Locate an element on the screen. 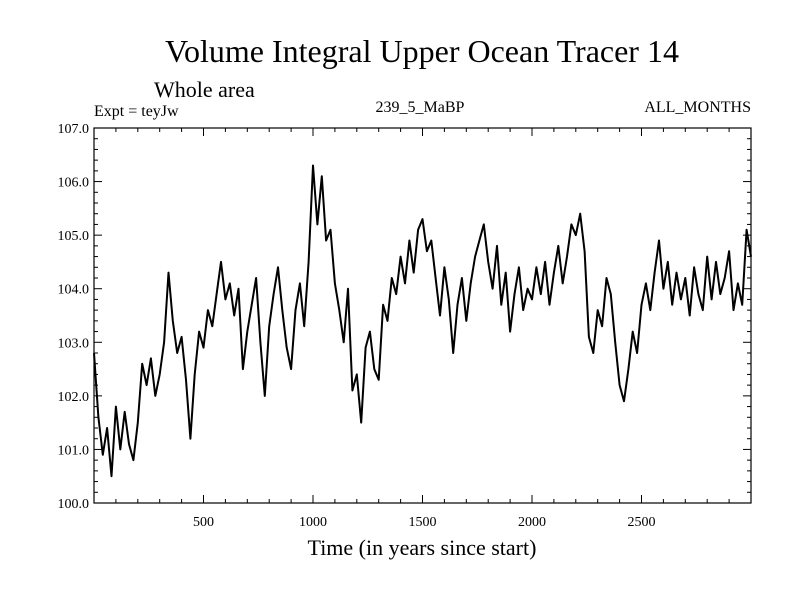 The image size is (800, 600). x-tick-label: 1500 is located at coordinates (423, 522).